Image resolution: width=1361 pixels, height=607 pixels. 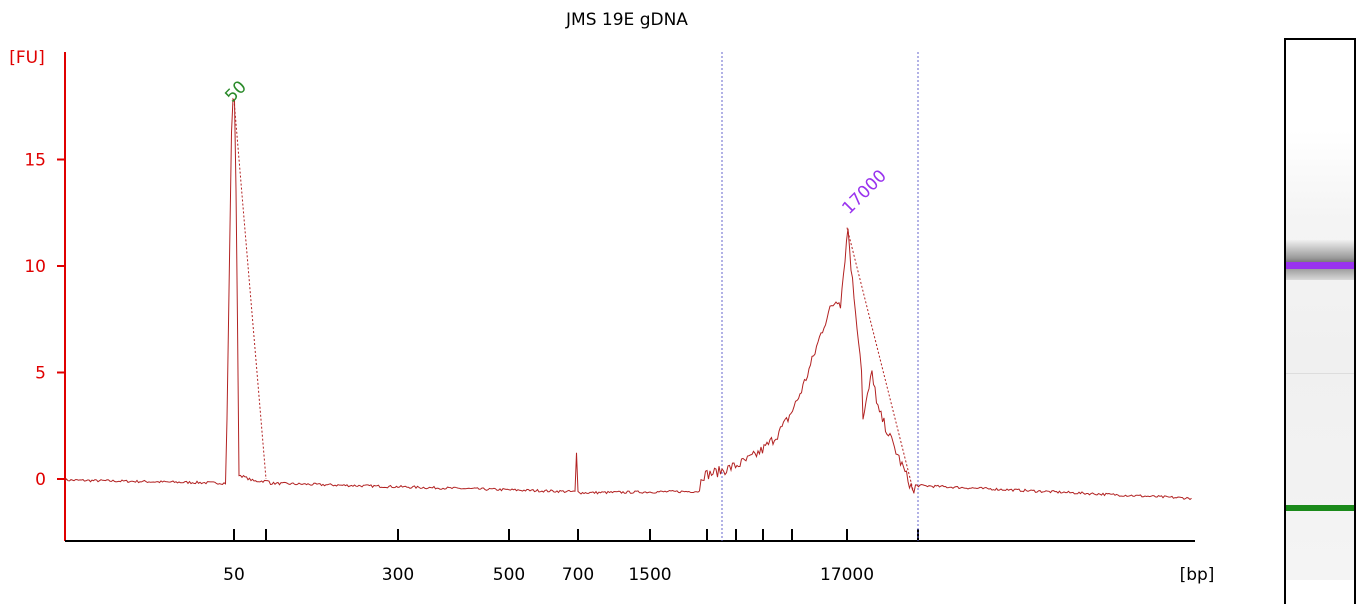 What do you see at coordinates (40, 480) in the screenshot?
I see `y-tick-label: 0` at bounding box center [40, 480].